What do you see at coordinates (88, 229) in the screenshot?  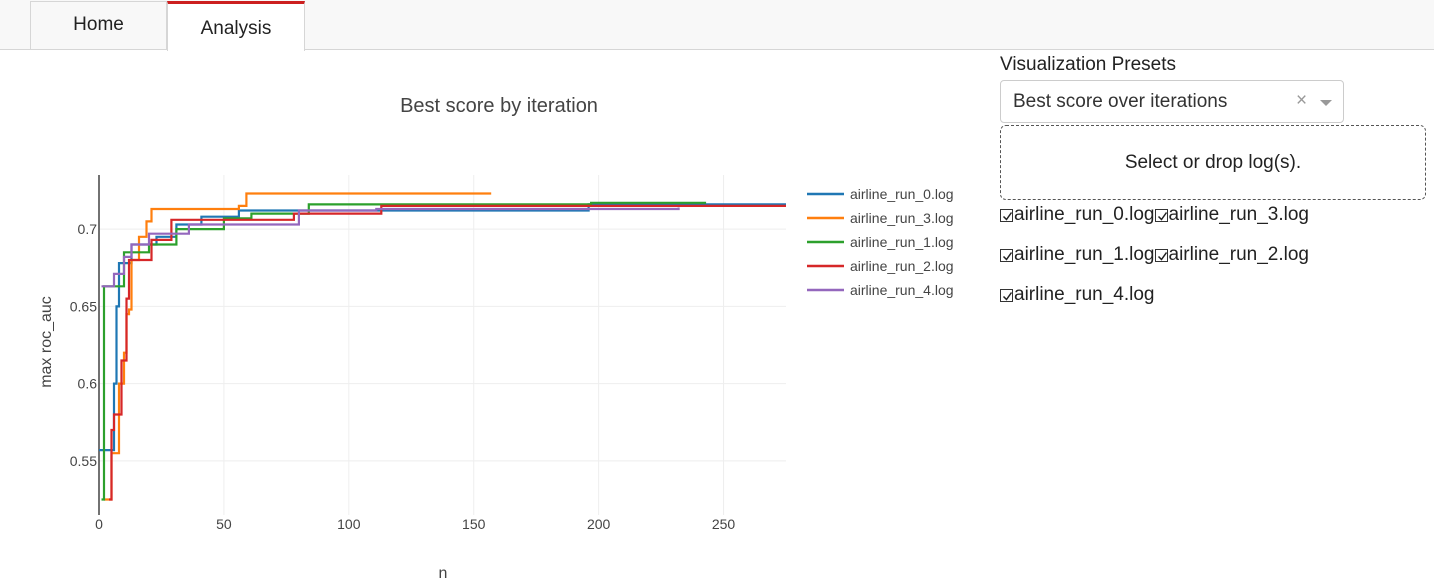 I see `y-tick-label: 0.7` at bounding box center [88, 229].